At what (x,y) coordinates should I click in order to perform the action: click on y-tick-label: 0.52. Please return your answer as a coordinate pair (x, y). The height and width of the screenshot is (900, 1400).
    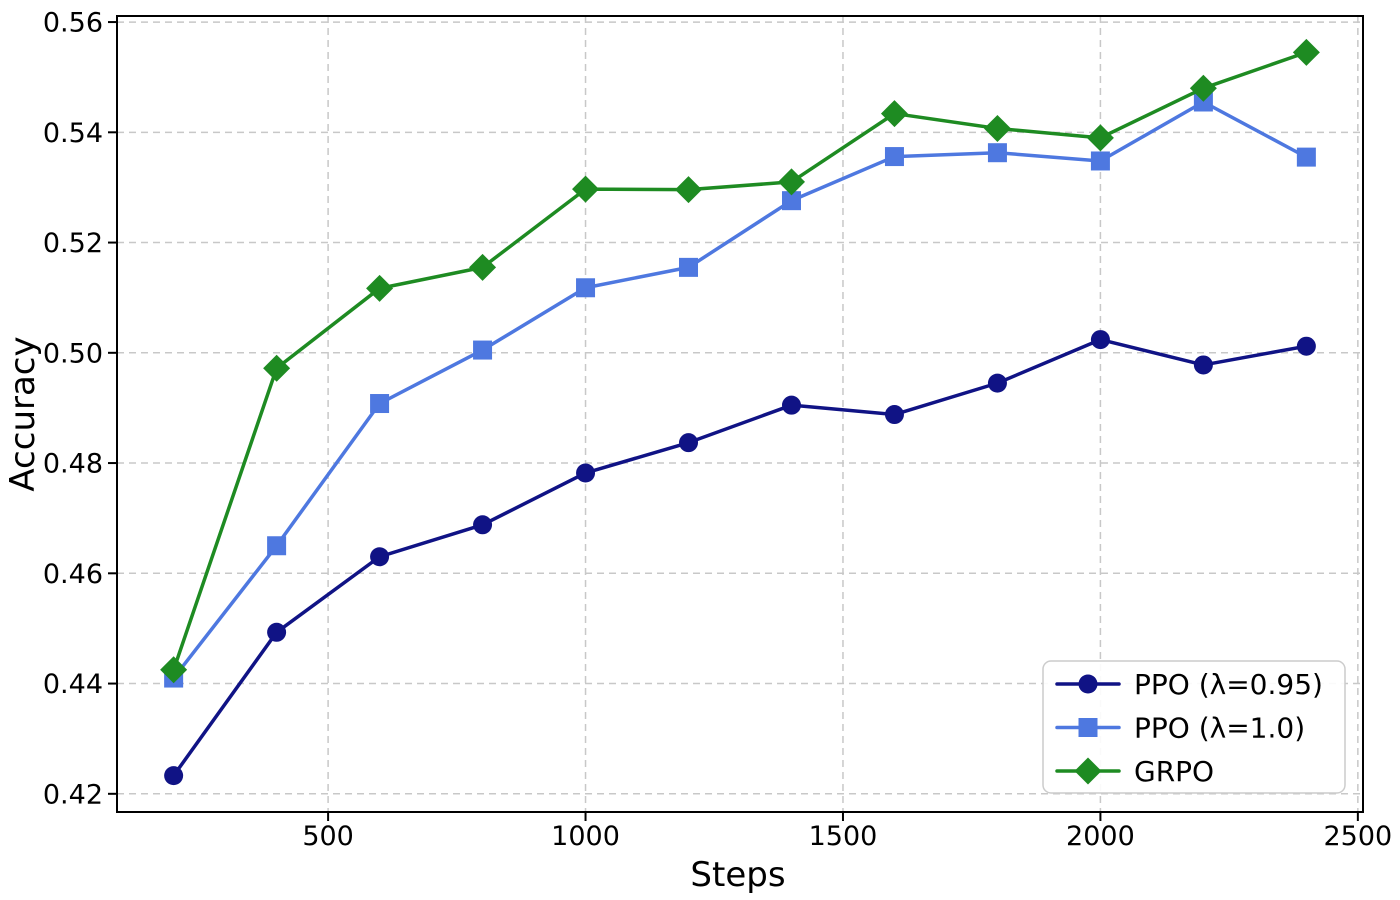
    Looking at the image, I should click on (73, 243).